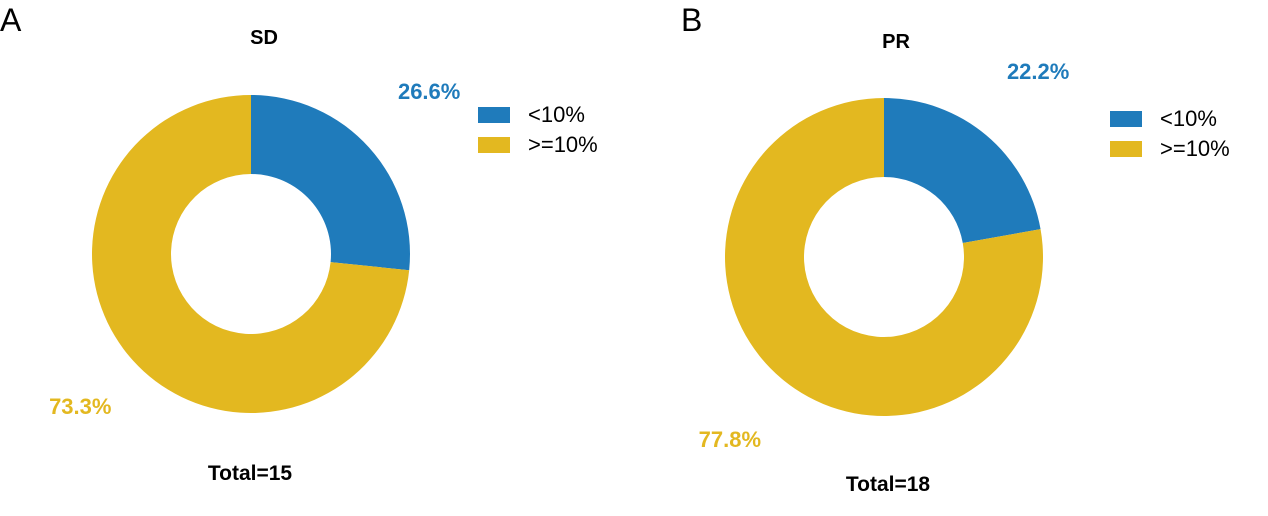  What do you see at coordinates (730, 439) in the screenshot?
I see `slice-label: 77.8%` at bounding box center [730, 439].